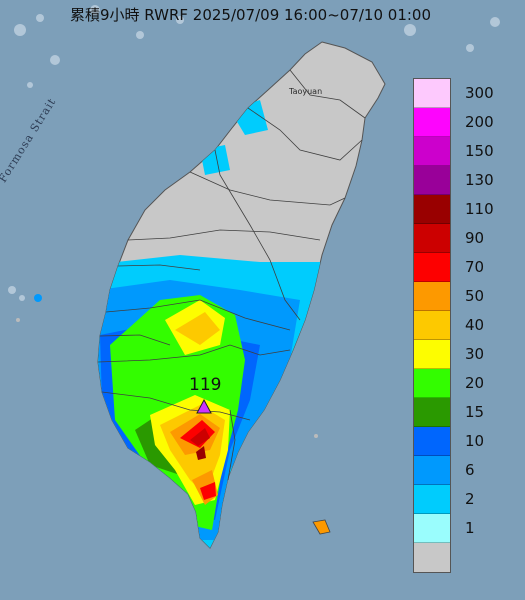 This screenshot has width=525, height=600. What do you see at coordinates (234, 137) in the screenshot?
I see `rain-band-north-2mm` at bounding box center [234, 137].